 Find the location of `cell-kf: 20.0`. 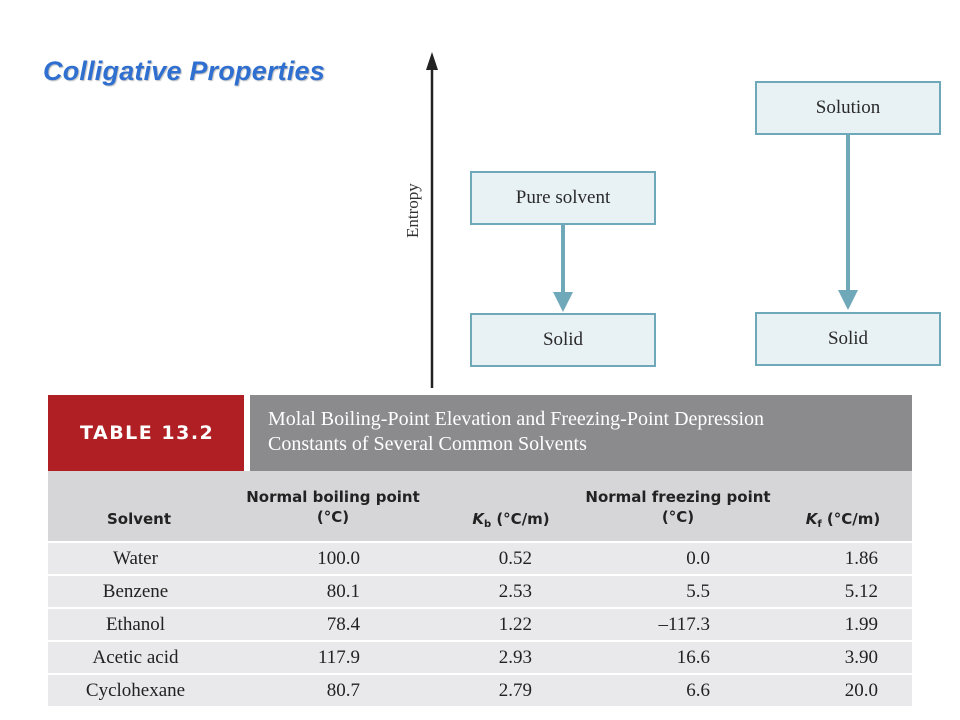

cell-kf: 20.0 is located at coordinates (861, 690).